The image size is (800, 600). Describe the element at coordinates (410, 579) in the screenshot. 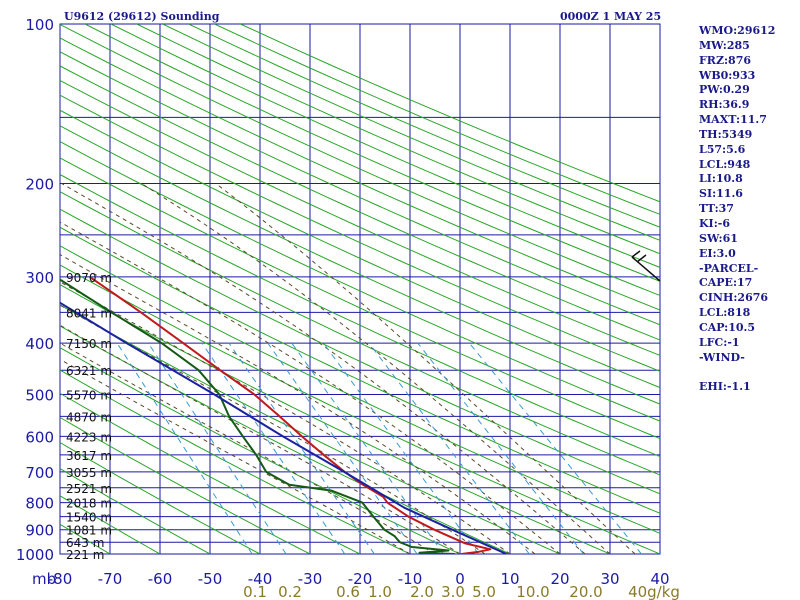

I see `temperature-tick-label: -10` at that location.